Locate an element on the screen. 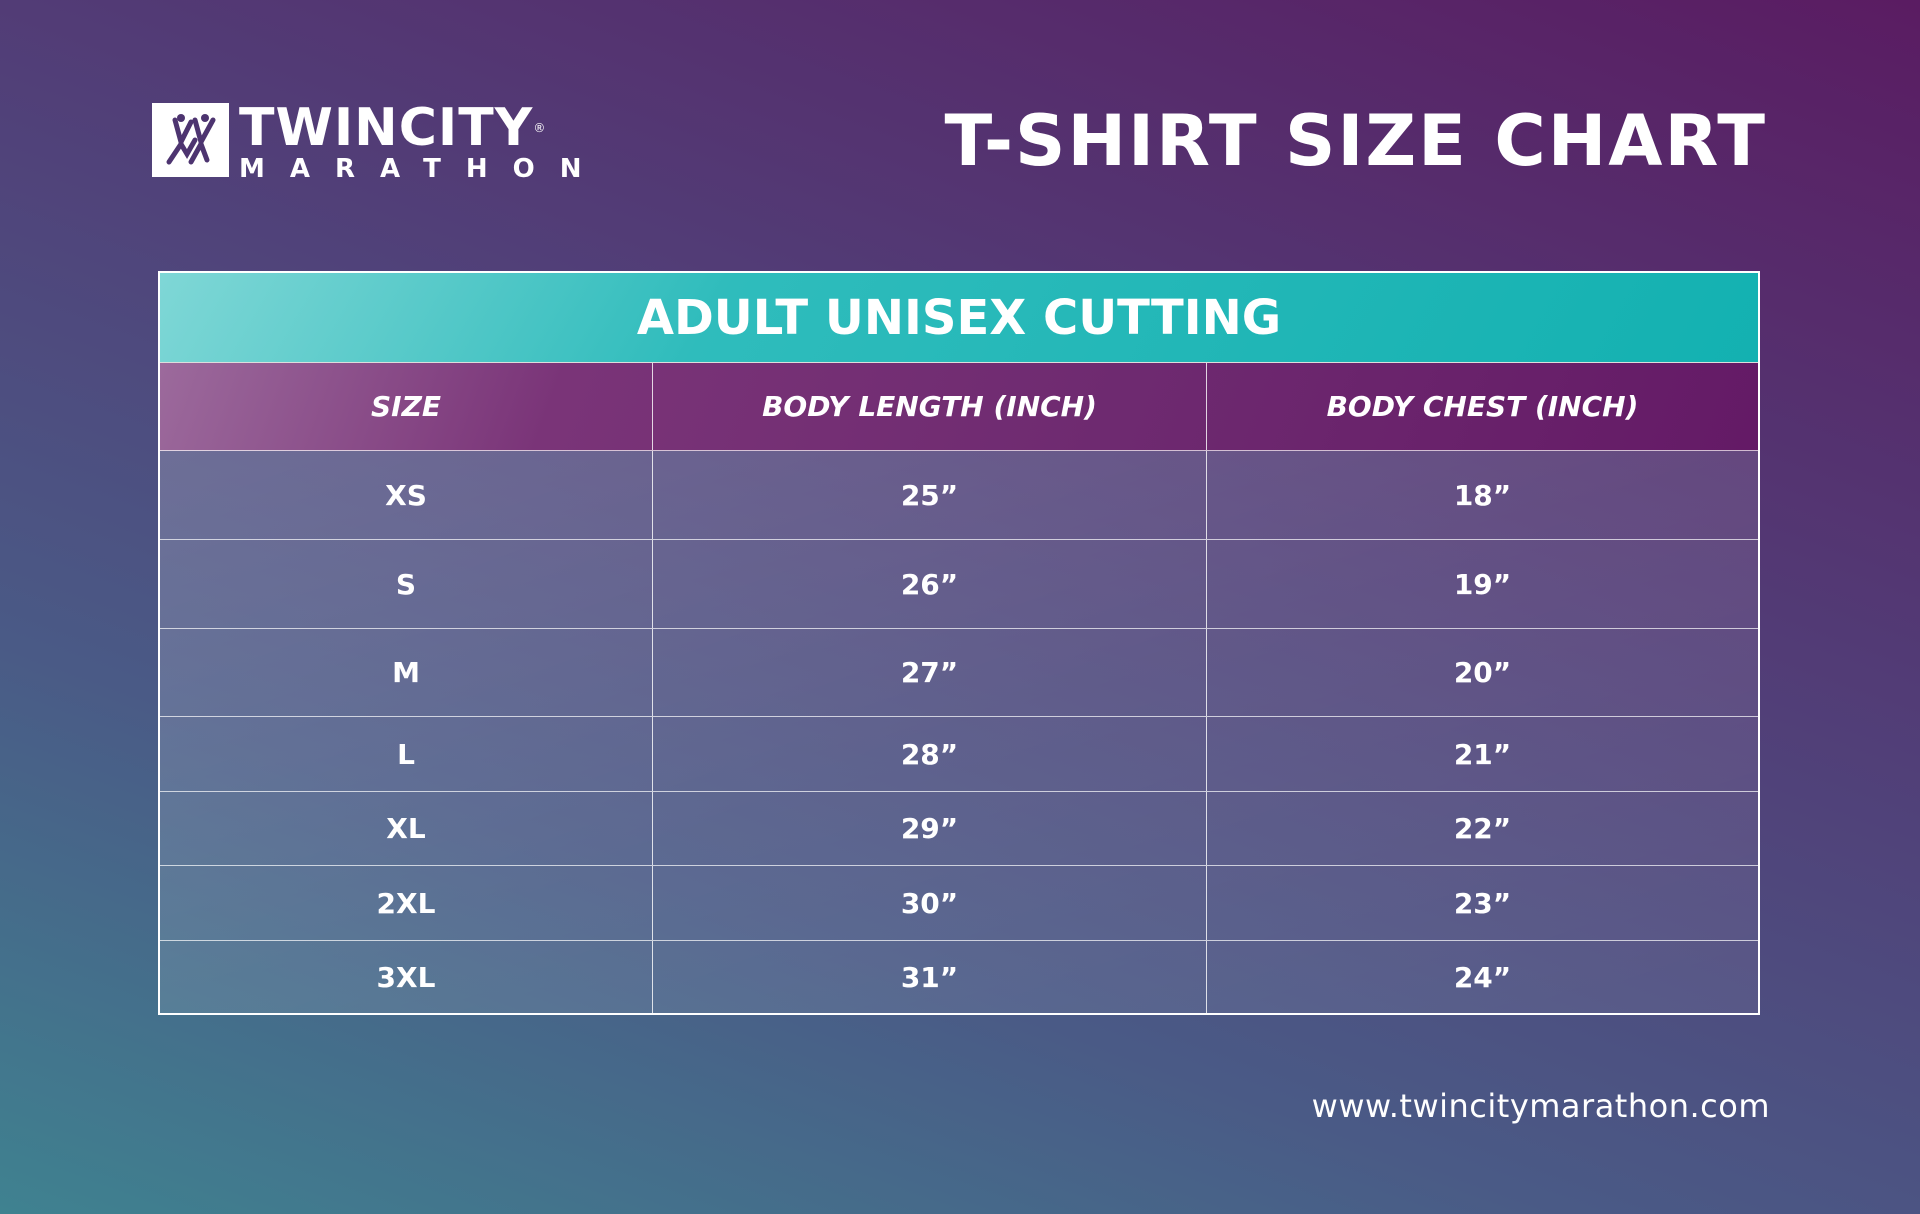 The height and width of the screenshot is (1214, 1920). cell-body-length: 29” is located at coordinates (930, 828).